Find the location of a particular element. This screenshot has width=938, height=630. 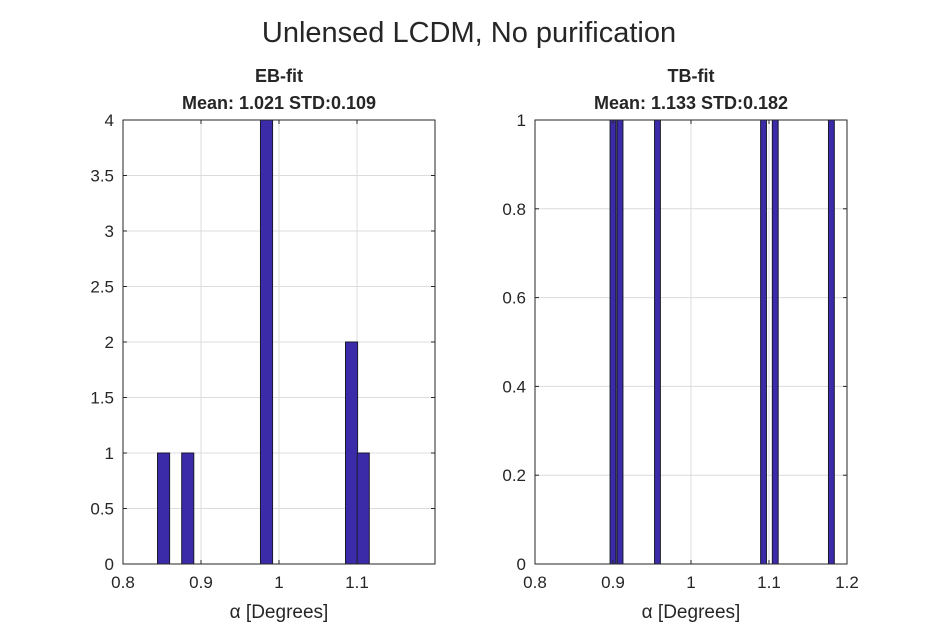

y-tick-label: 3 is located at coordinates (109, 231).